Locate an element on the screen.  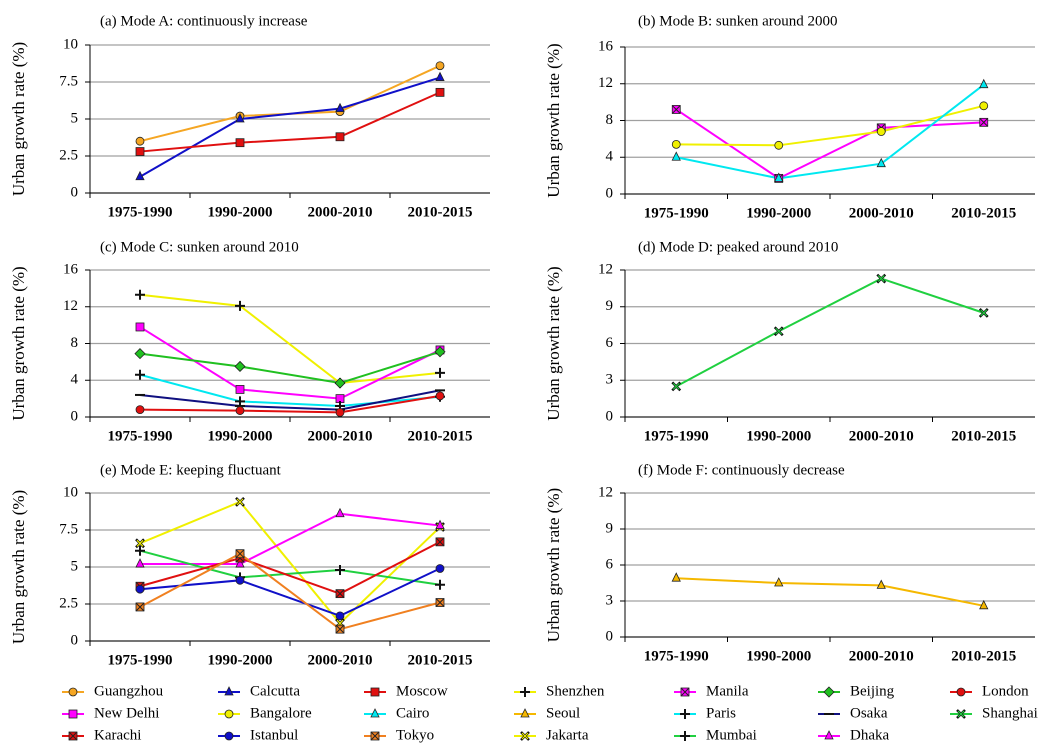
legend-entry: Dhaka is located at coordinates (853, 735).